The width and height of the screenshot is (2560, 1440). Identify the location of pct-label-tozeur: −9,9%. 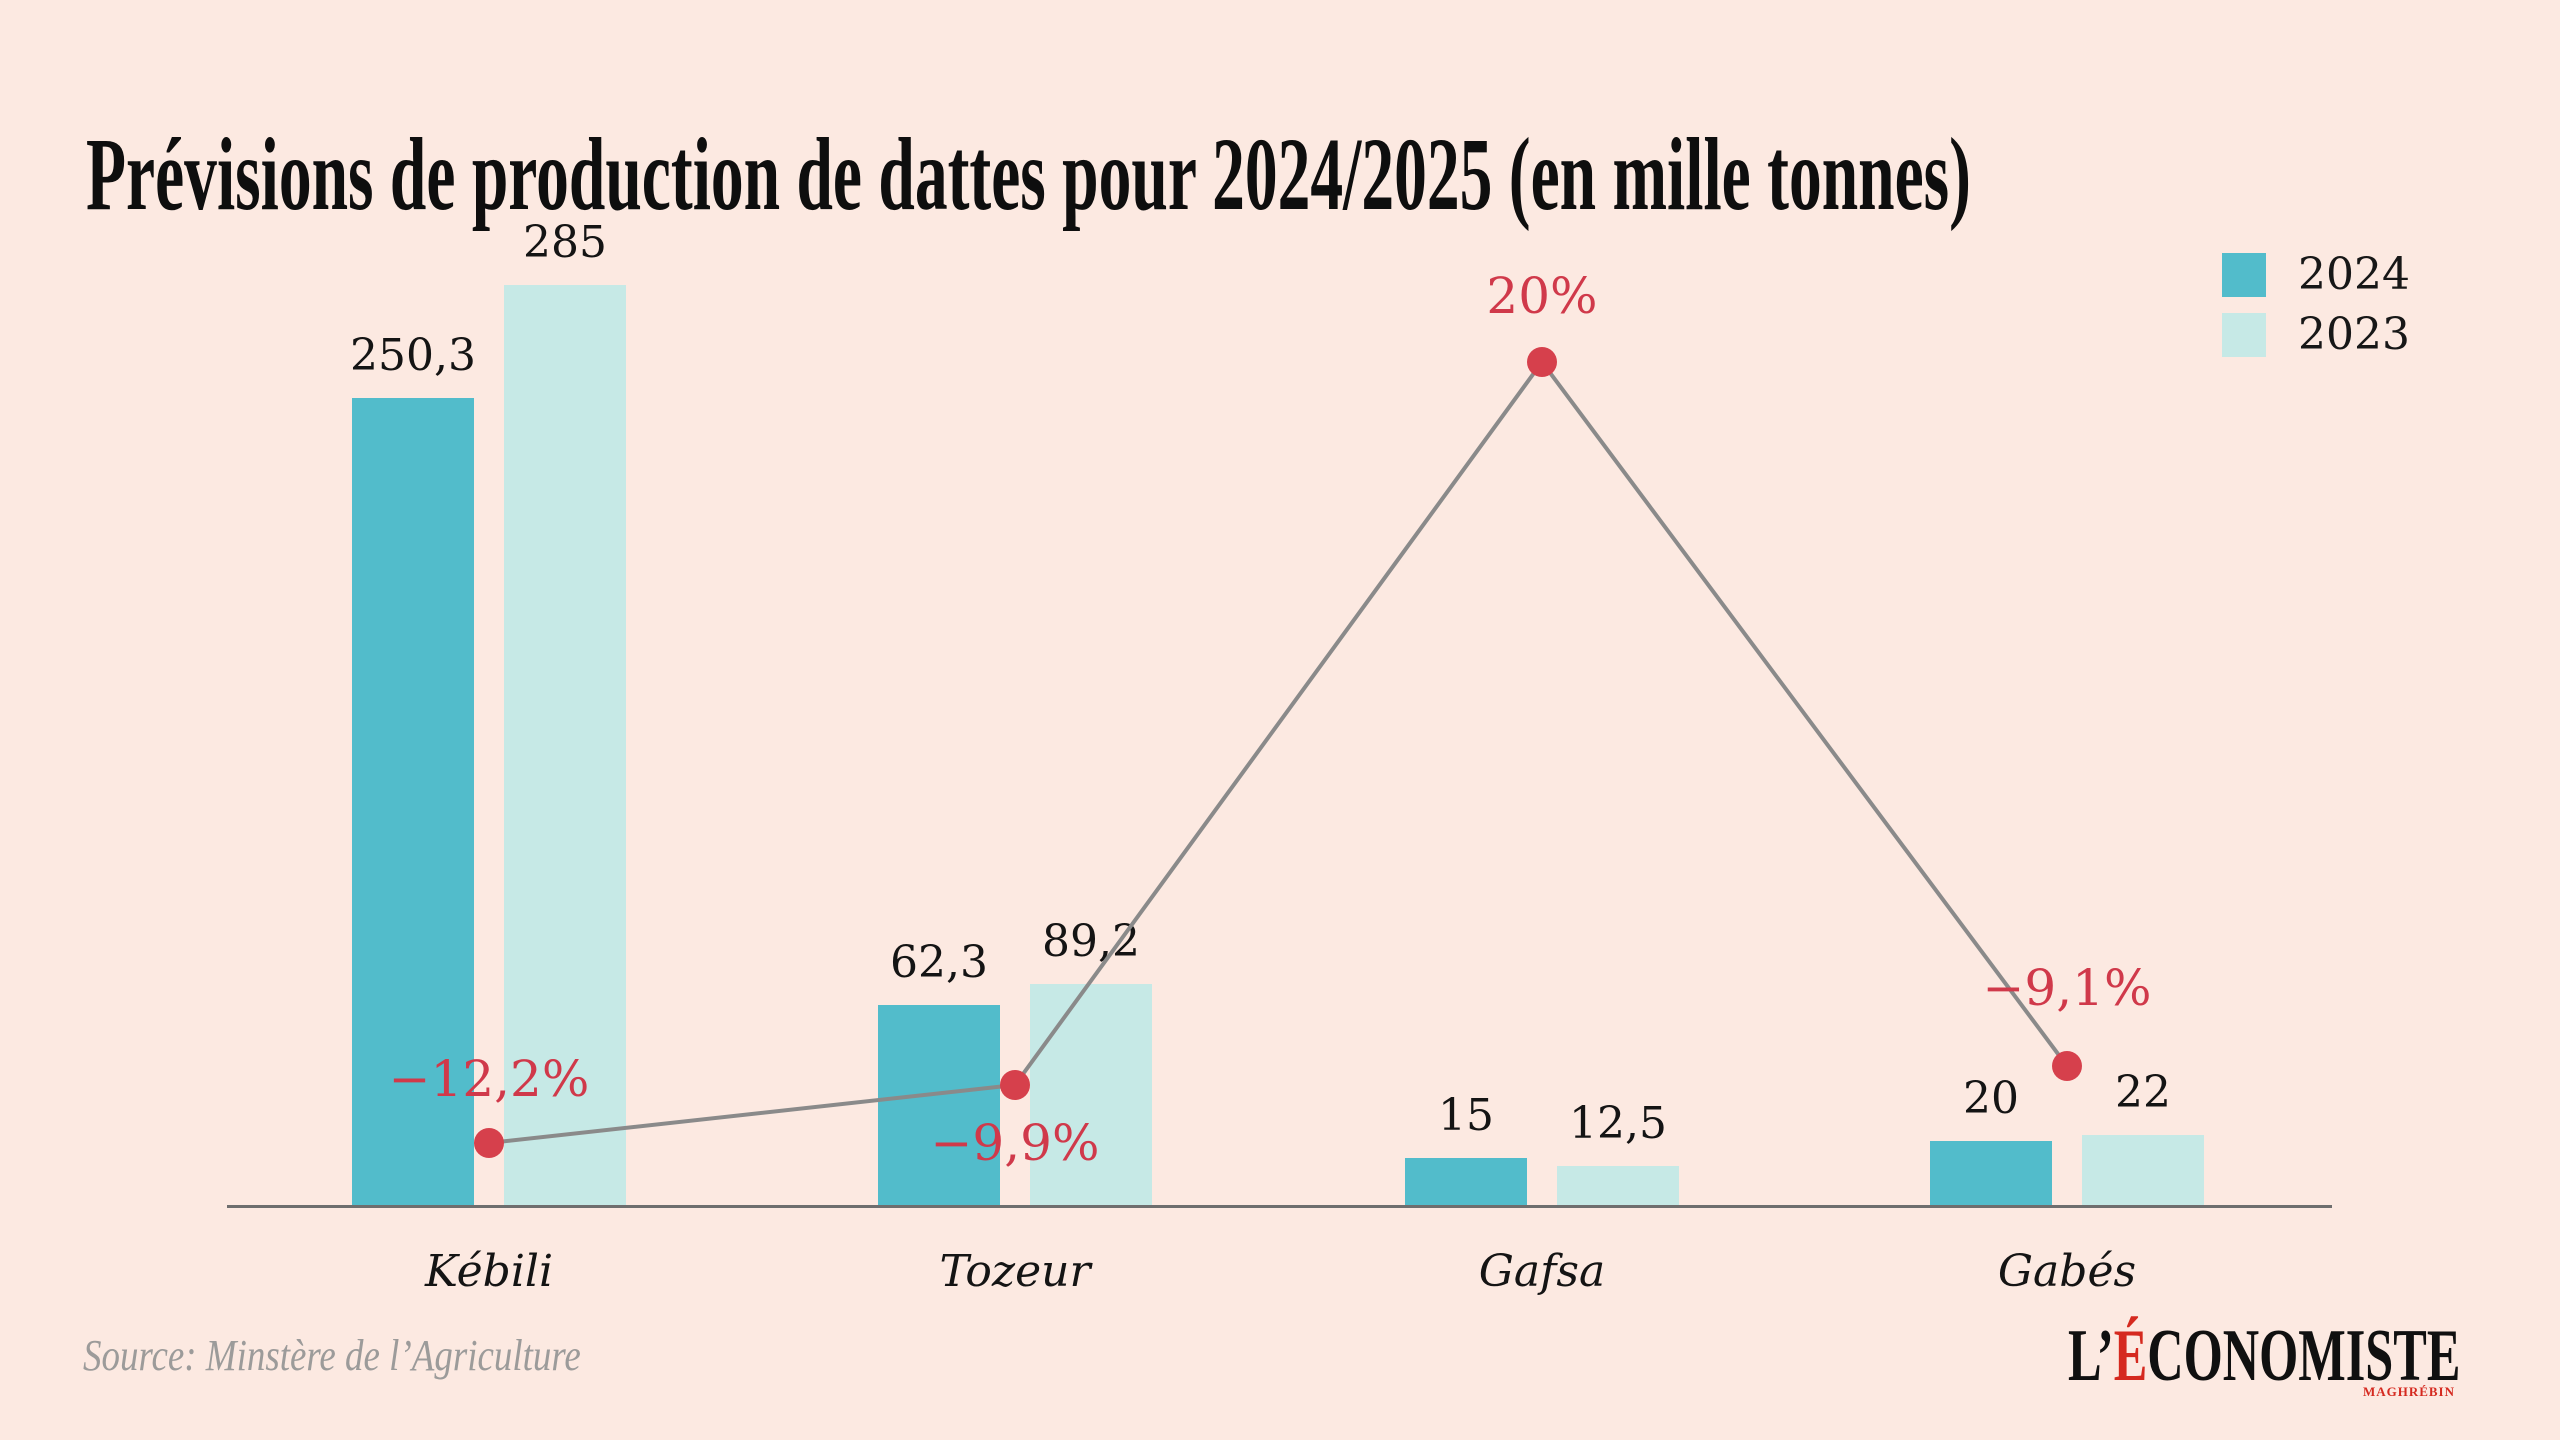
(1015, 1143).